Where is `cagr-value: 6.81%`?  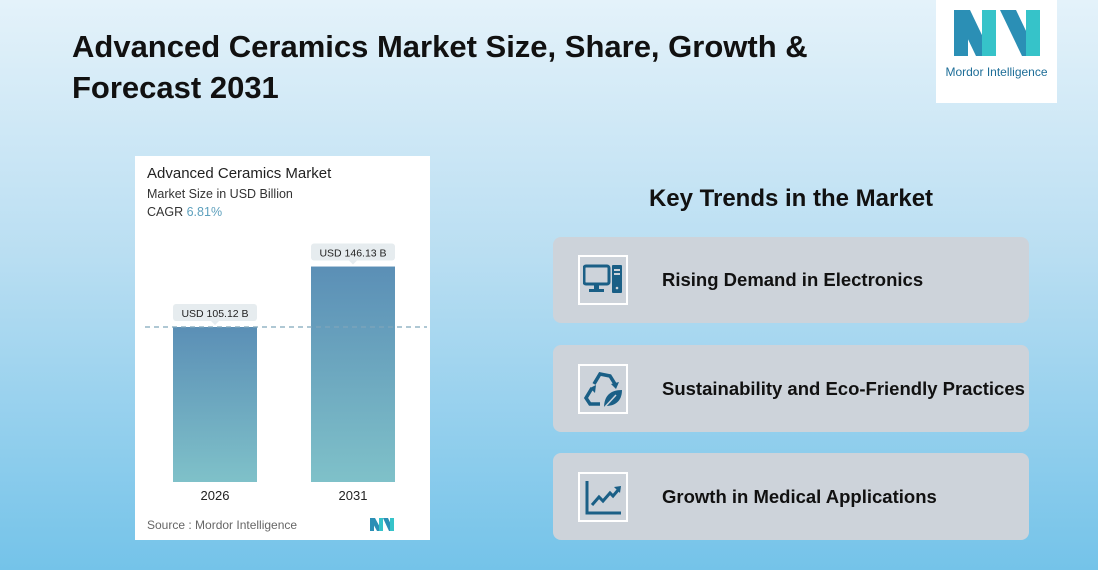 cagr-value: 6.81% is located at coordinates (204, 212).